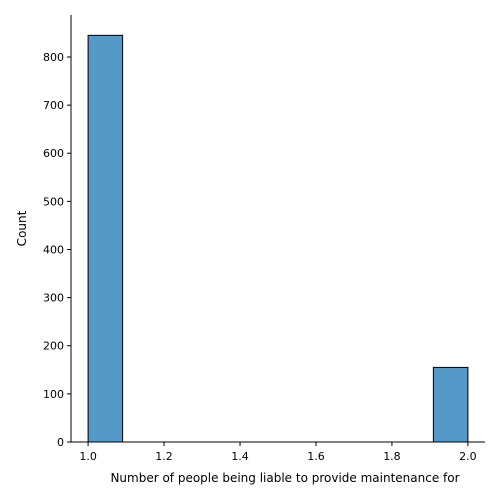 The width and height of the screenshot is (500, 500). What do you see at coordinates (240, 456) in the screenshot?
I see `x-tick-label-2: 1.4` at bounding box center [240, 456].